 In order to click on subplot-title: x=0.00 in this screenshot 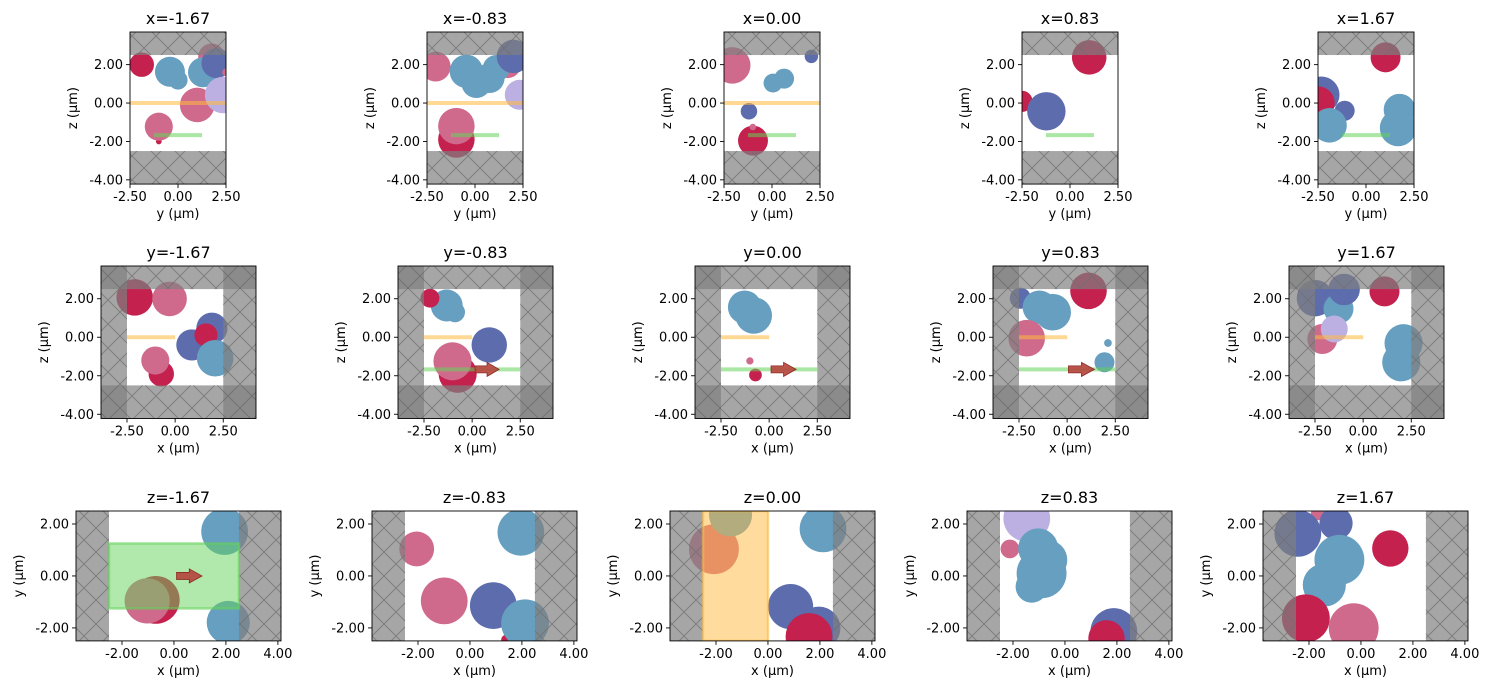, I will do `click(772, 18)`.